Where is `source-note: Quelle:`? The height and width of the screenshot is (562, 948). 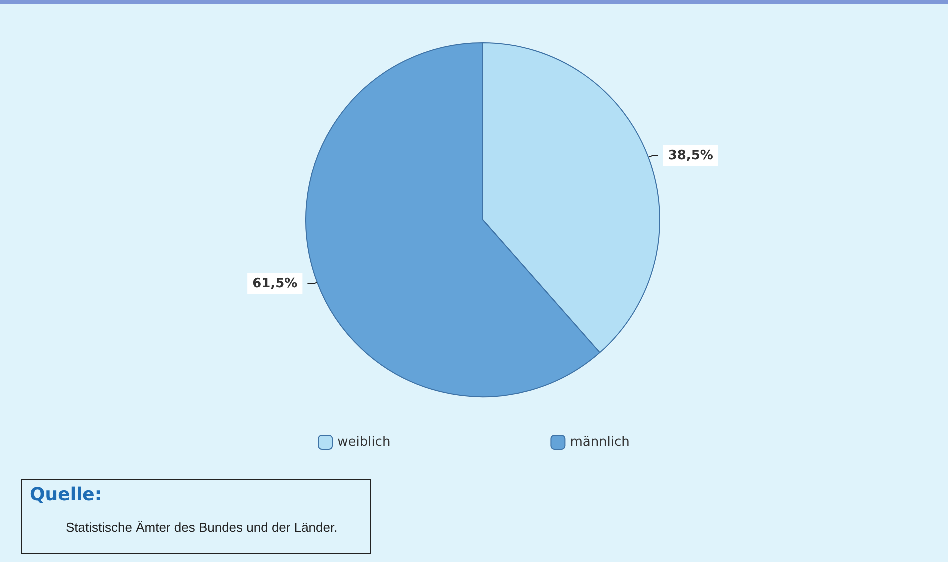 source-note: Quelle: is located at coordinates (66, 495).